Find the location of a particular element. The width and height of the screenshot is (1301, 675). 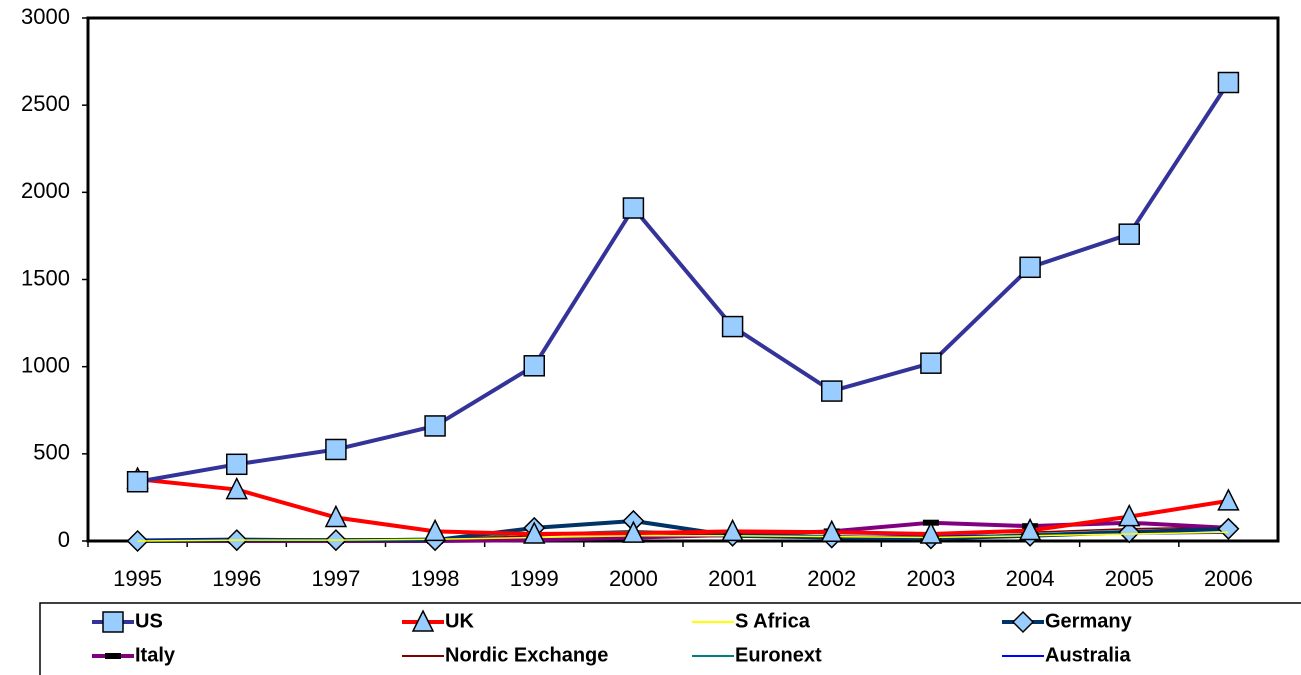

y-tick-label: 1500 is located at coordinates (45, 277).